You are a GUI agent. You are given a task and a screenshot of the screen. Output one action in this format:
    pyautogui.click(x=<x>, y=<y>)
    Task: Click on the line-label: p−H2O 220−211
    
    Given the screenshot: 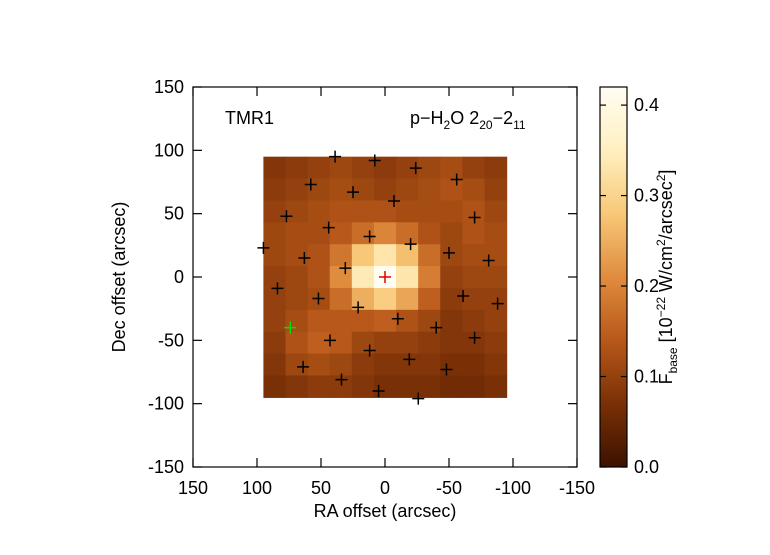 What is the action you would take?
    pyautogui.click(x=468, y=120)
    